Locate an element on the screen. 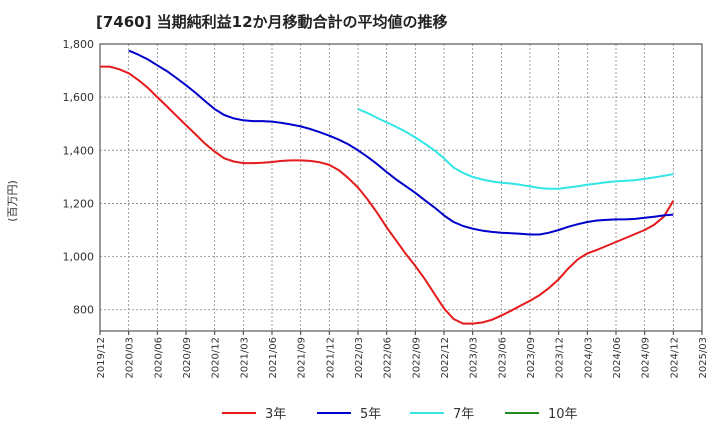 The image size is (720, 440). x-tick-label: 2022/09 is located at coordinates (416, 358).